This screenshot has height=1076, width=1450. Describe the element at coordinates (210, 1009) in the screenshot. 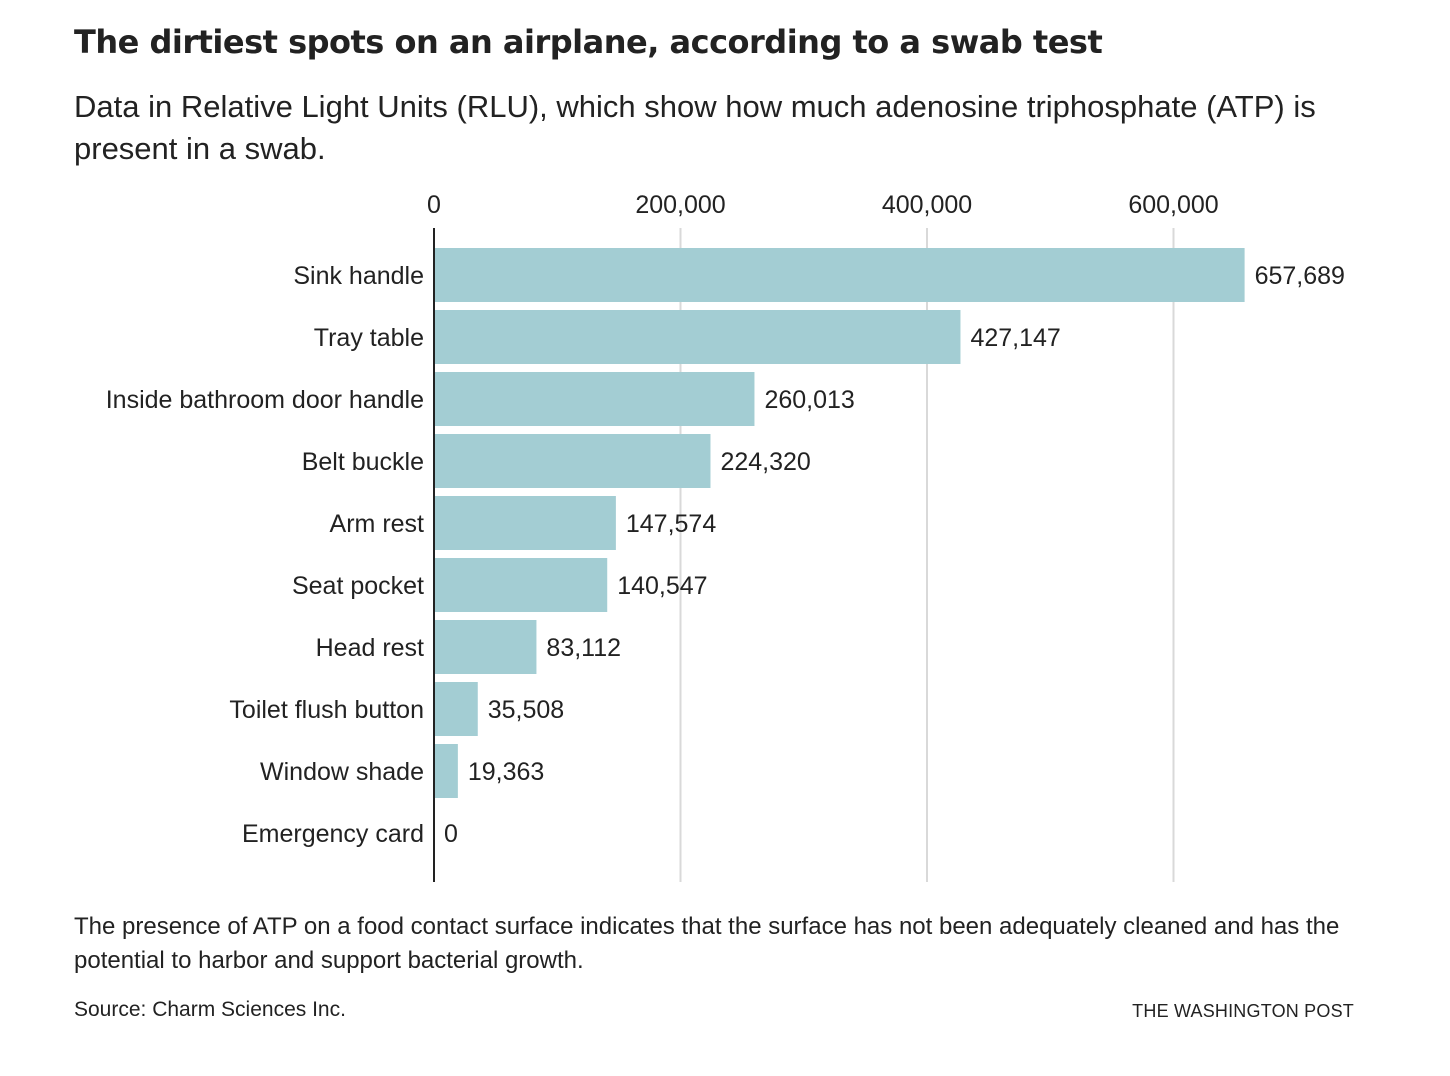

I see `source-credit: Source: Charm Sciences Inc.` at that location.